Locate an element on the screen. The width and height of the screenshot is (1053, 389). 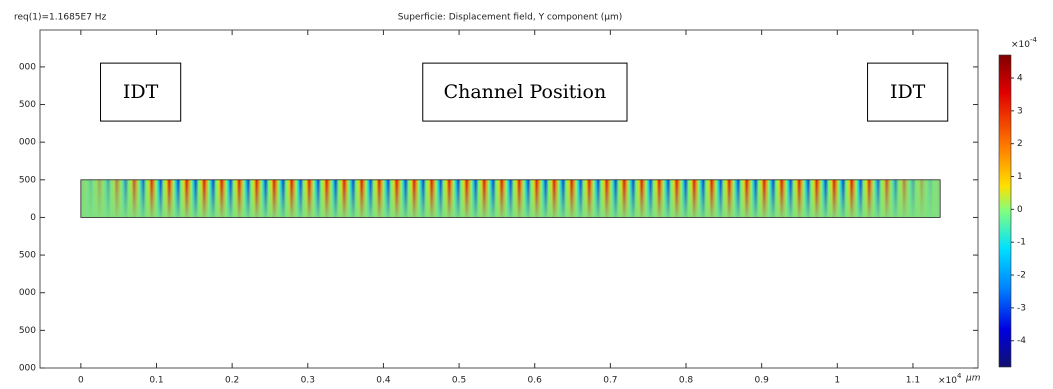
field-fade is located at coordinates (510, 198).